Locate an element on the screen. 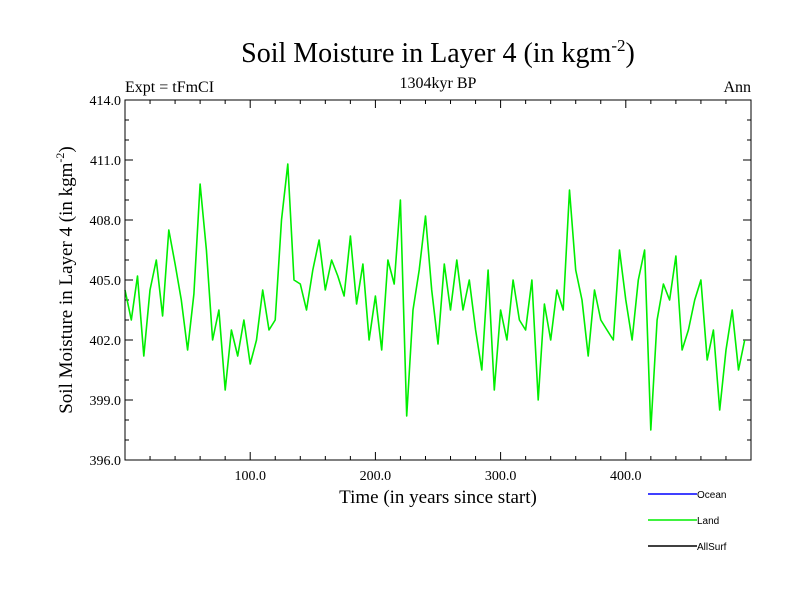  legend-land-label: Land is located at coordinates (708, 521).